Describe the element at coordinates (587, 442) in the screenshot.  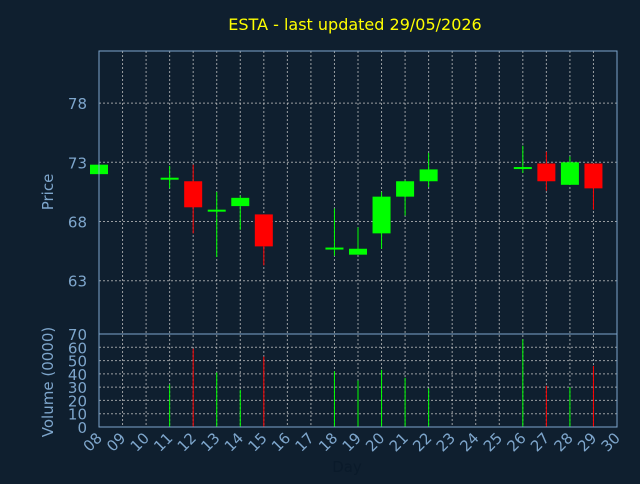
I see `x-tick-label: 29` at that location.